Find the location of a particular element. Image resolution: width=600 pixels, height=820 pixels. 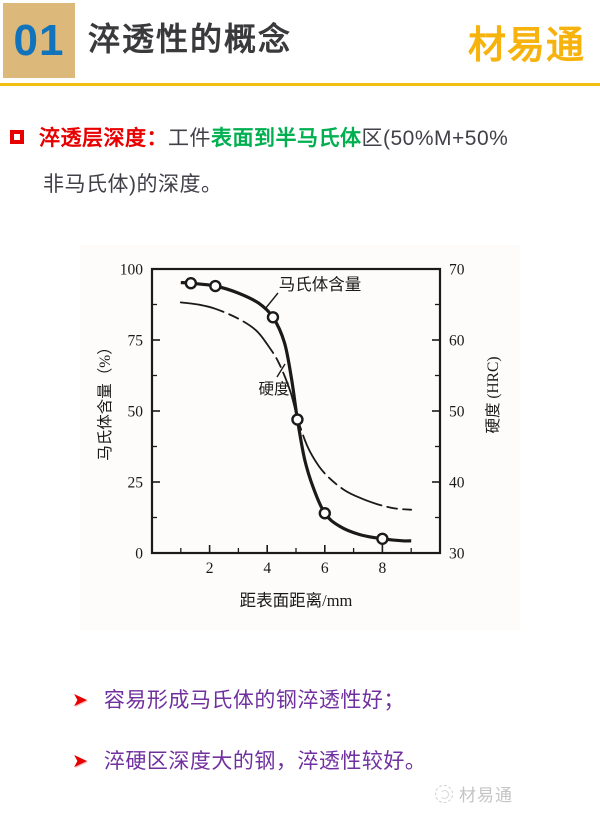

list-item: ➤ 淬硬区深度大的钢，淬透性较好。 is located at coordinates (249, 761).